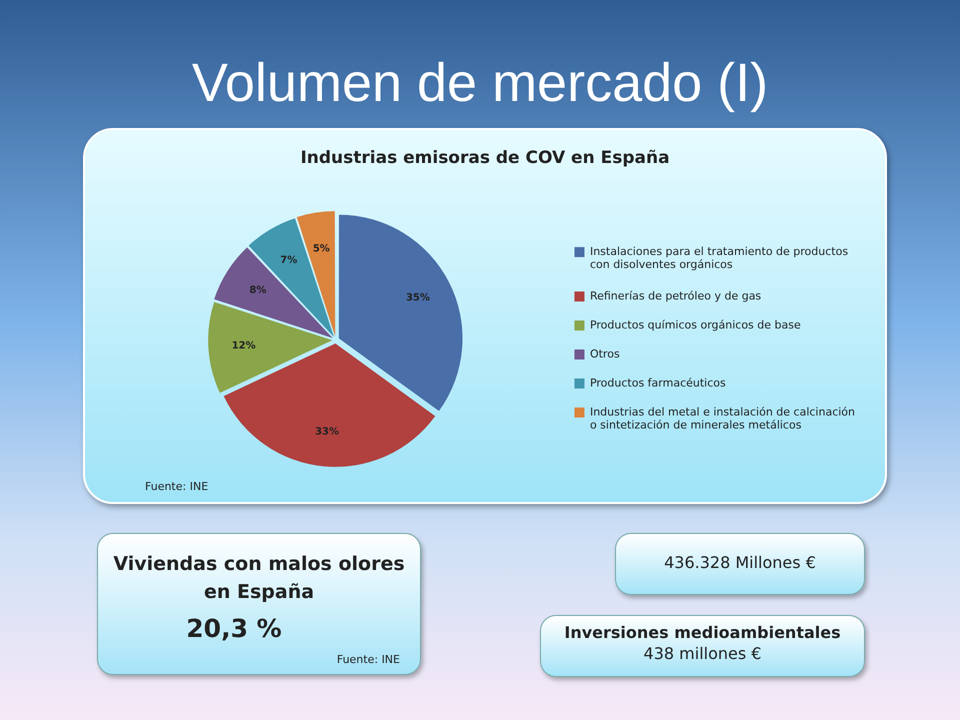 This screenshot has width=960, height=720. Describe the element at coordinates (485, 158) in the screenshot. I see `chart-subtitle: Industrias emisoras de COV en España` at that location.